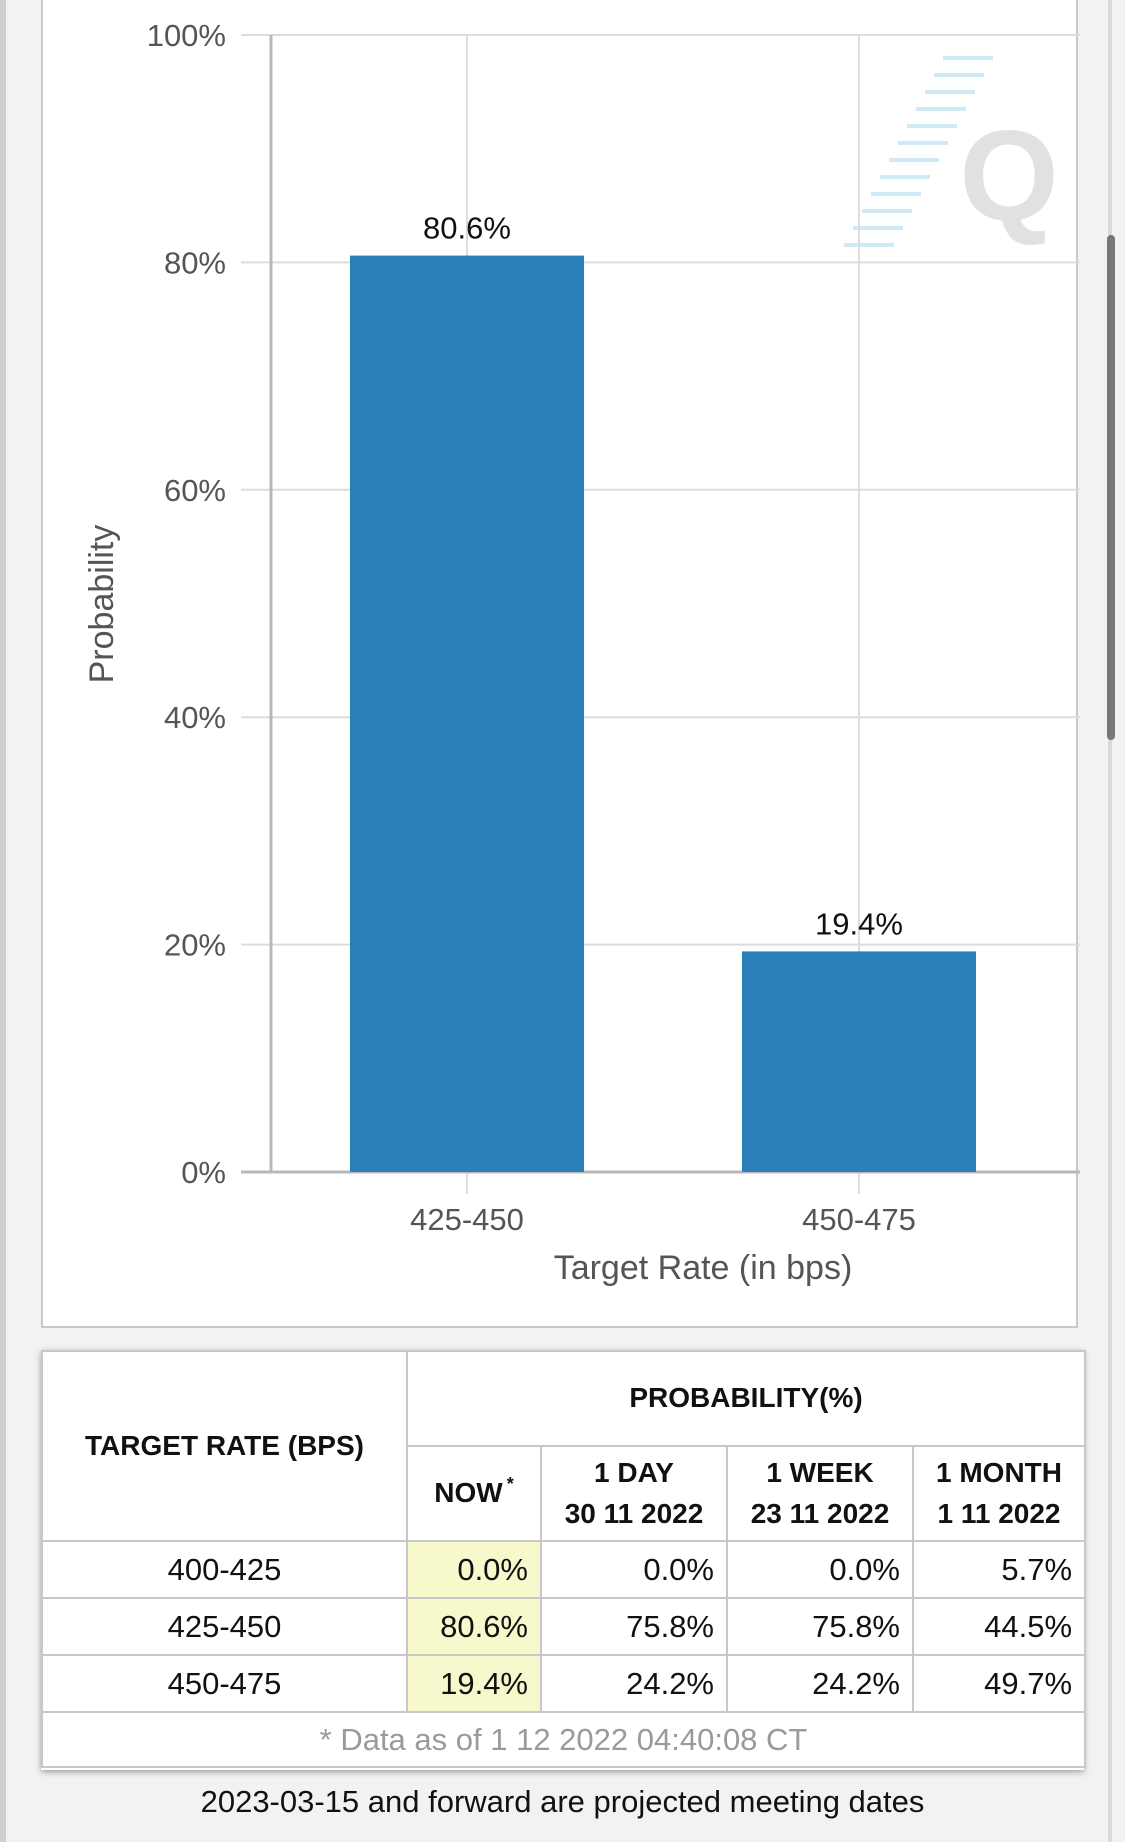 The width and height of the screenshot is (1125, 1842). What do you see at coordinates (999, 1472) in the screenshot?
I see `col-header-label: 1 MONTH` at bounding box center [999, 1472].